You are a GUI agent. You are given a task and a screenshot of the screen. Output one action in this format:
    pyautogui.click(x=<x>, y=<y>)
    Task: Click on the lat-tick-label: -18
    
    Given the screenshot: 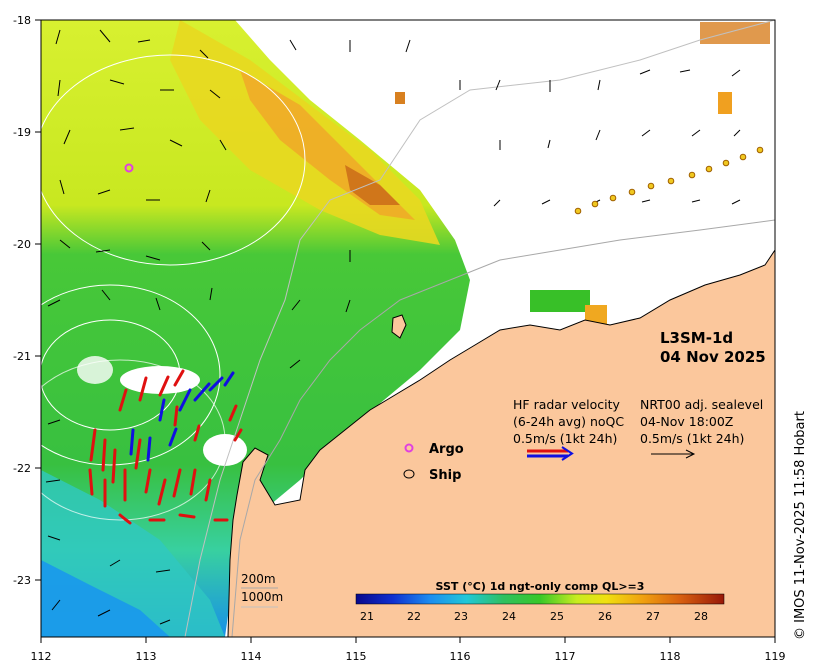 What is the action you would take?
    pyautogui.click(x=22, y=20)
    